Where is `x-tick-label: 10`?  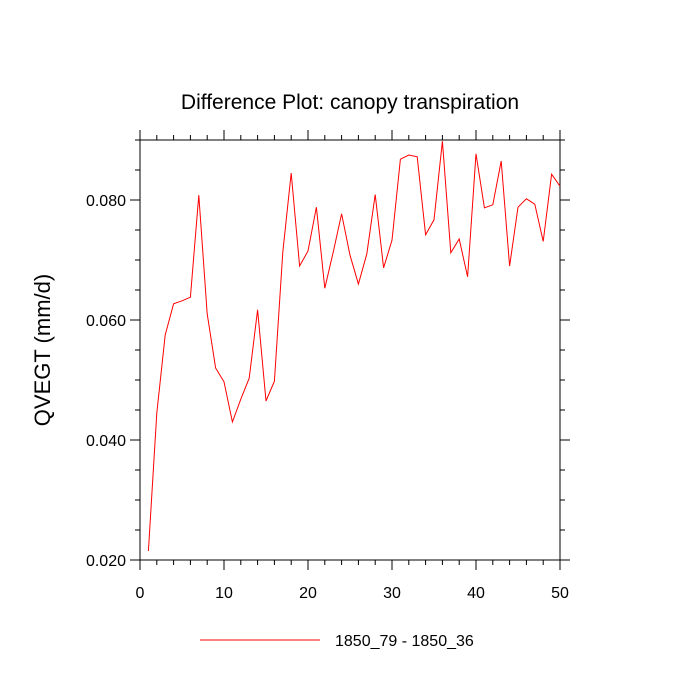
x-tick-label: 10 is located at coordinates (224, 593).